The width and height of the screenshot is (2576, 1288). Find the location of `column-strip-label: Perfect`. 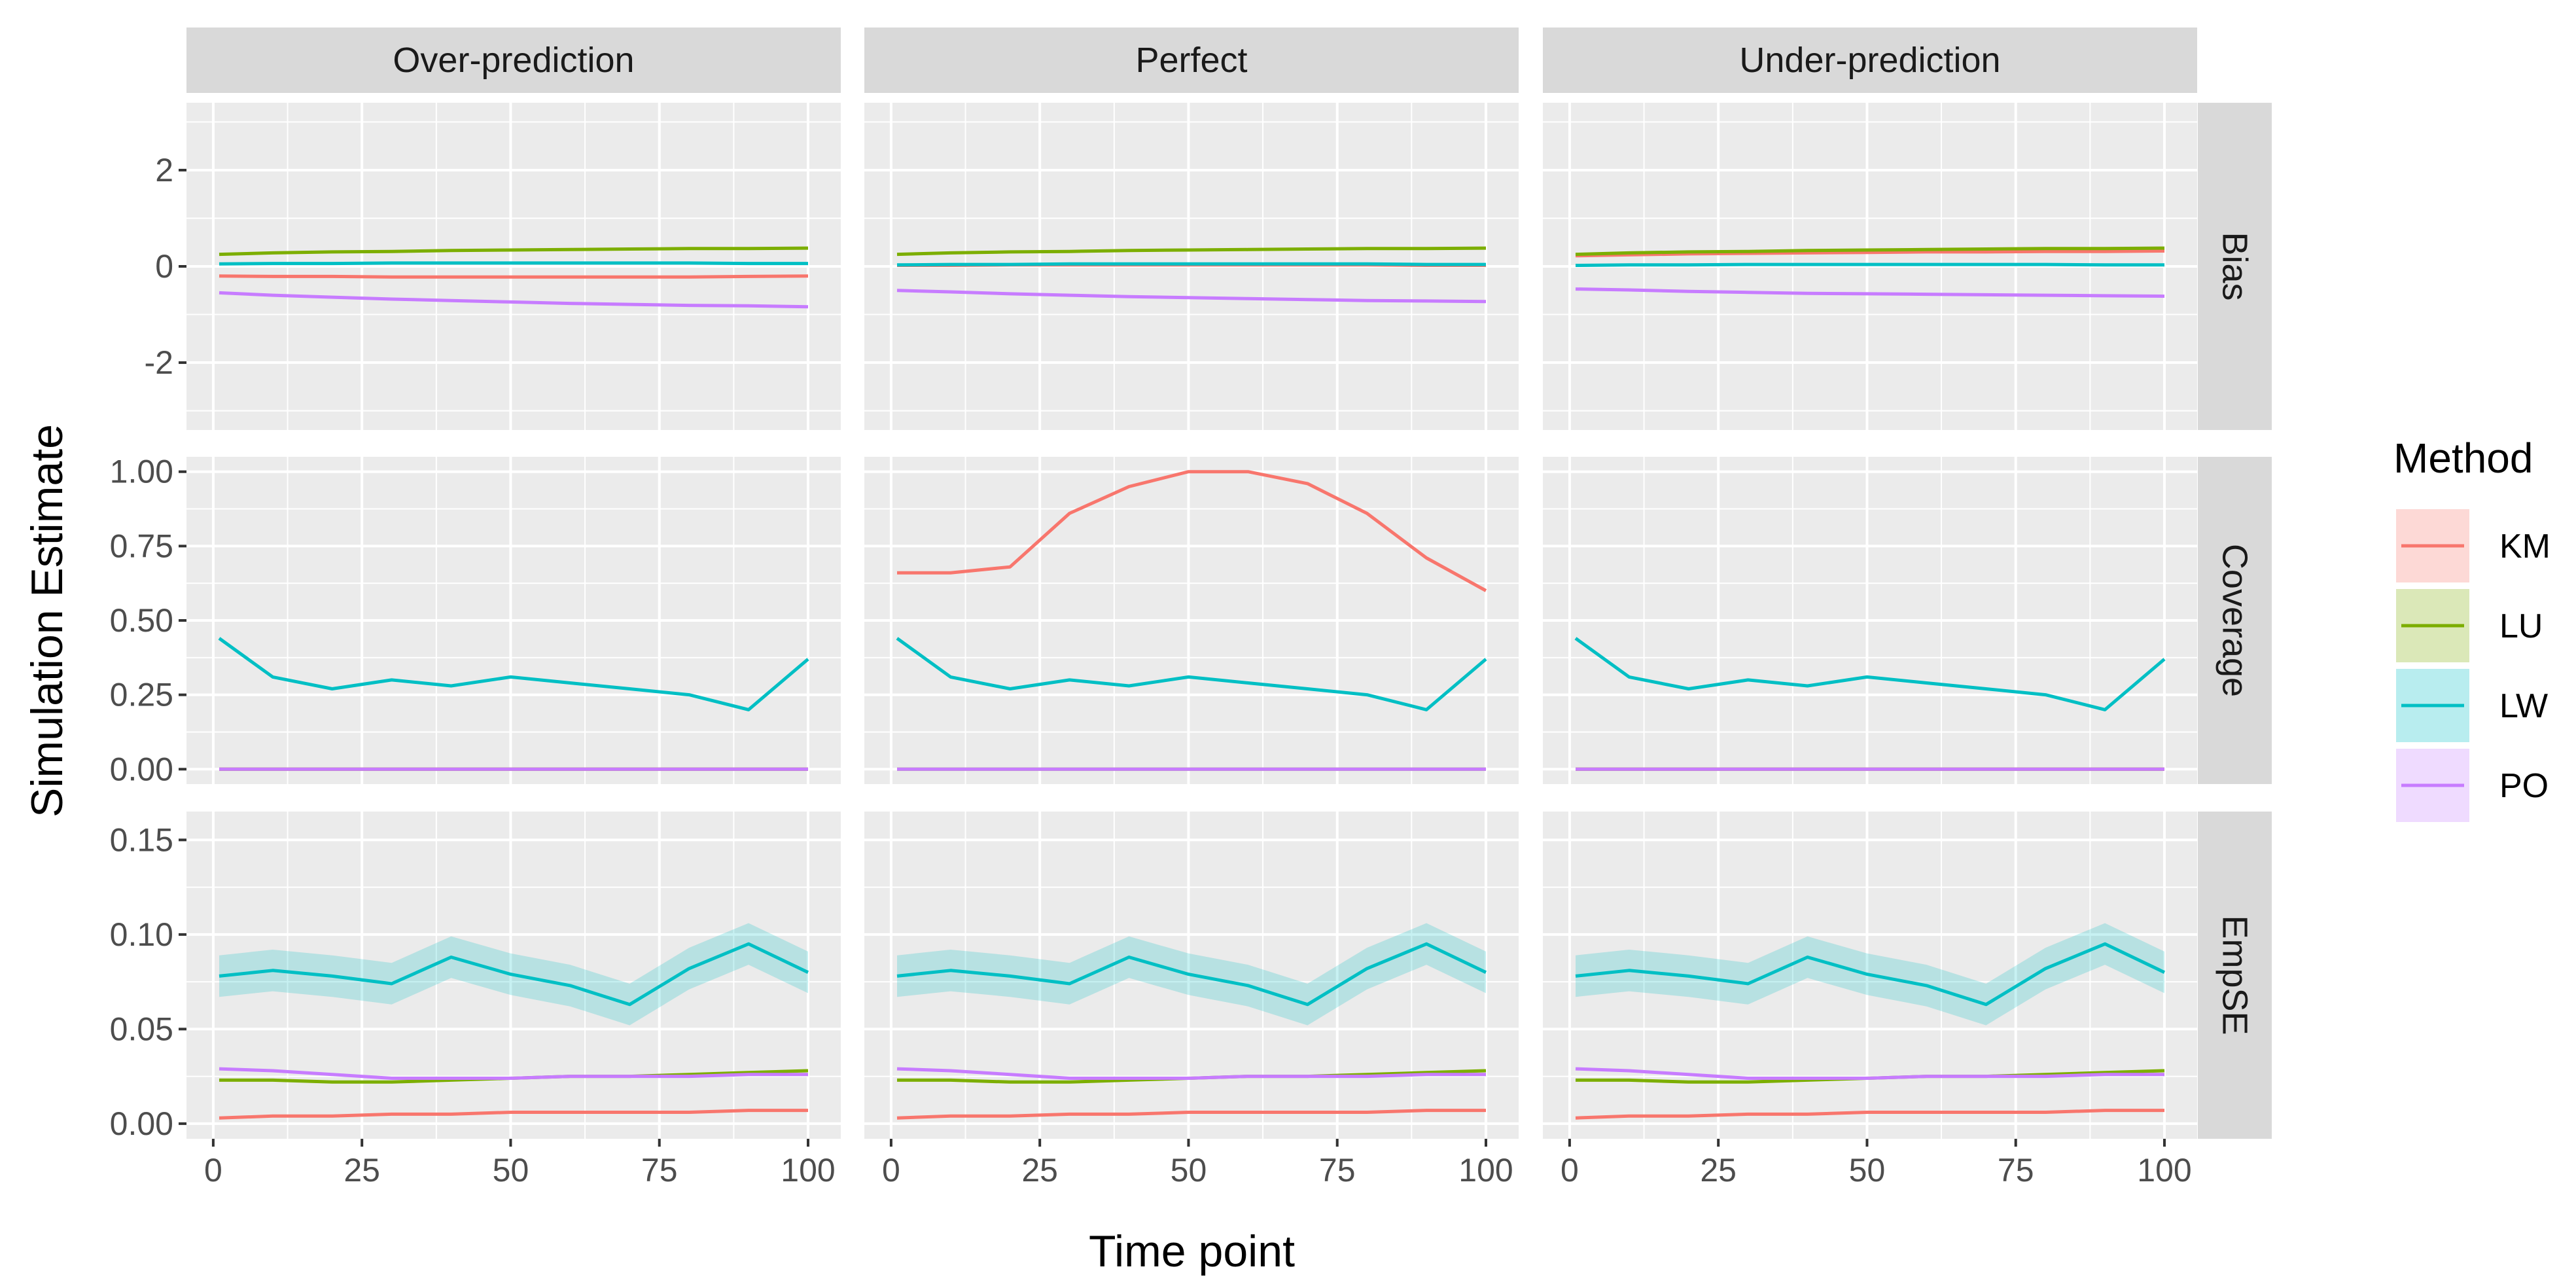

column-strip-label: Perfect is located at coordinates (1191, 60).